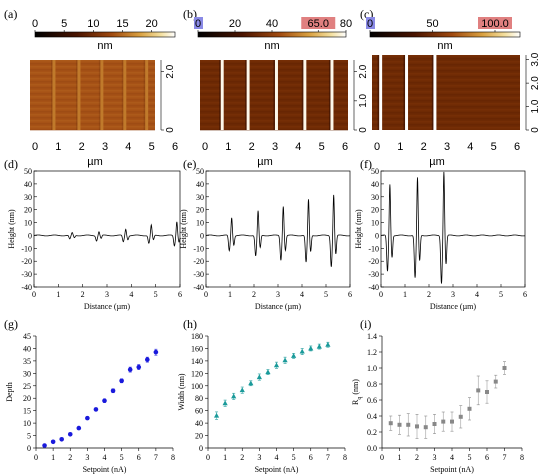 The height and width of the screenshot is (476, 550). Describe the element at coordinates (453, 227) in the screenshot. I see `height-profile-line` at that location.